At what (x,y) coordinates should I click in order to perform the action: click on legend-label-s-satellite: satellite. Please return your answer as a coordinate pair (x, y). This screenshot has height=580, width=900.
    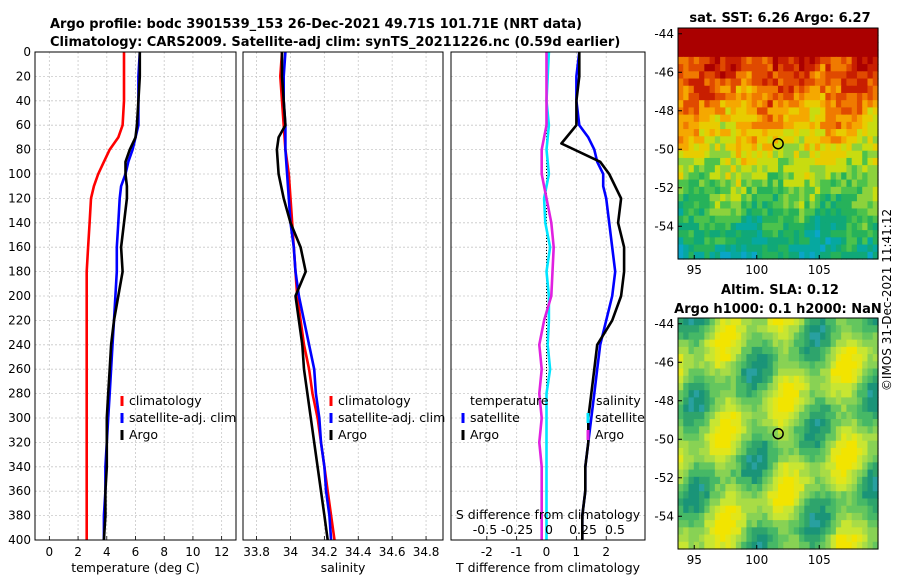
    Looking at the image, I should click on (620, 417).